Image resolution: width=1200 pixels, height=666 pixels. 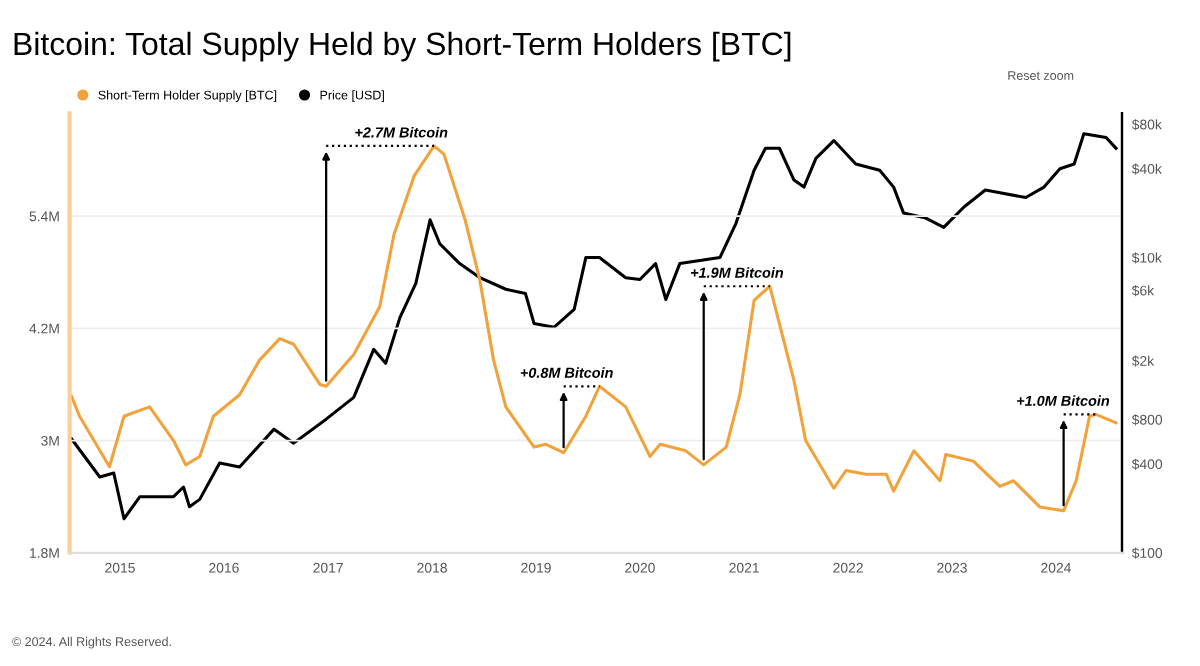 I want to click on chart-title: Bitcoin: Total Supply Held by Short-Term Holders [BTC], so click(x=402, y=46).